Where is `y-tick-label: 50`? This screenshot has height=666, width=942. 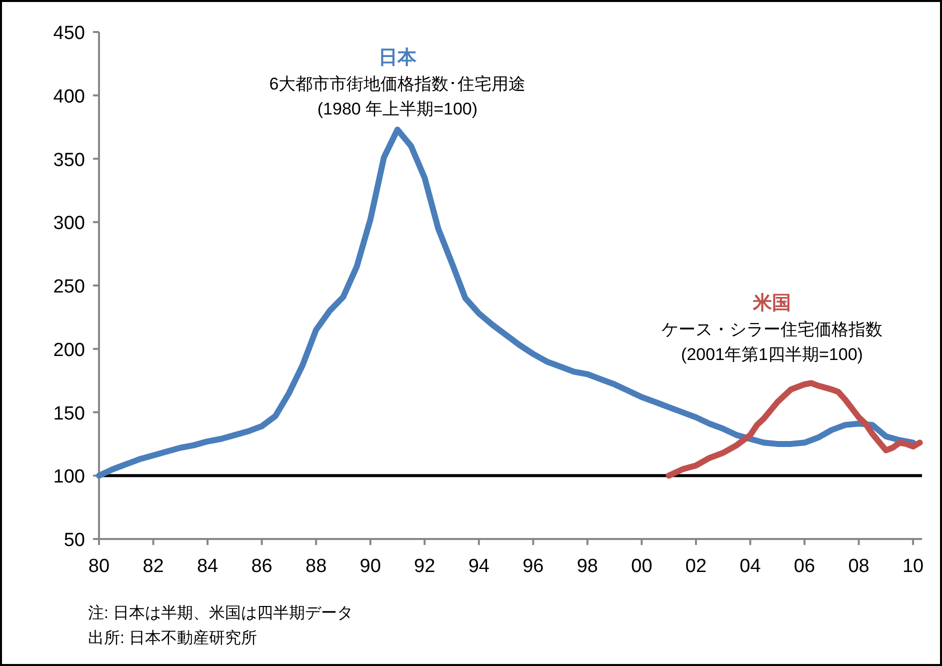 y-tick-label: 50 is located at coordinates (74, 540).